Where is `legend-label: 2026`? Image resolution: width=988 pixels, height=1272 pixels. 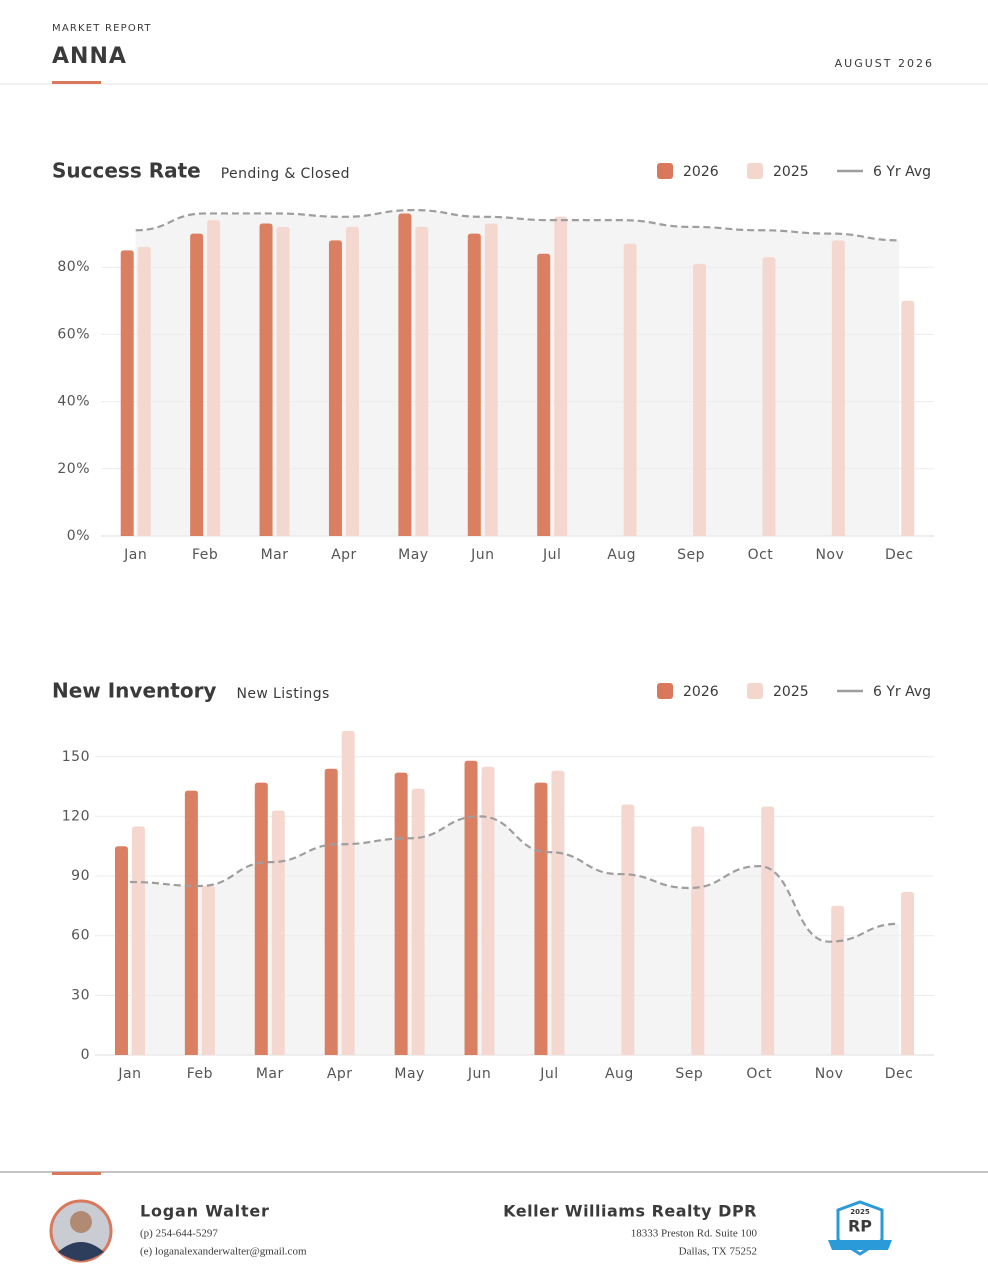
legend-label: 2026 is located at coordinates (701, 172).